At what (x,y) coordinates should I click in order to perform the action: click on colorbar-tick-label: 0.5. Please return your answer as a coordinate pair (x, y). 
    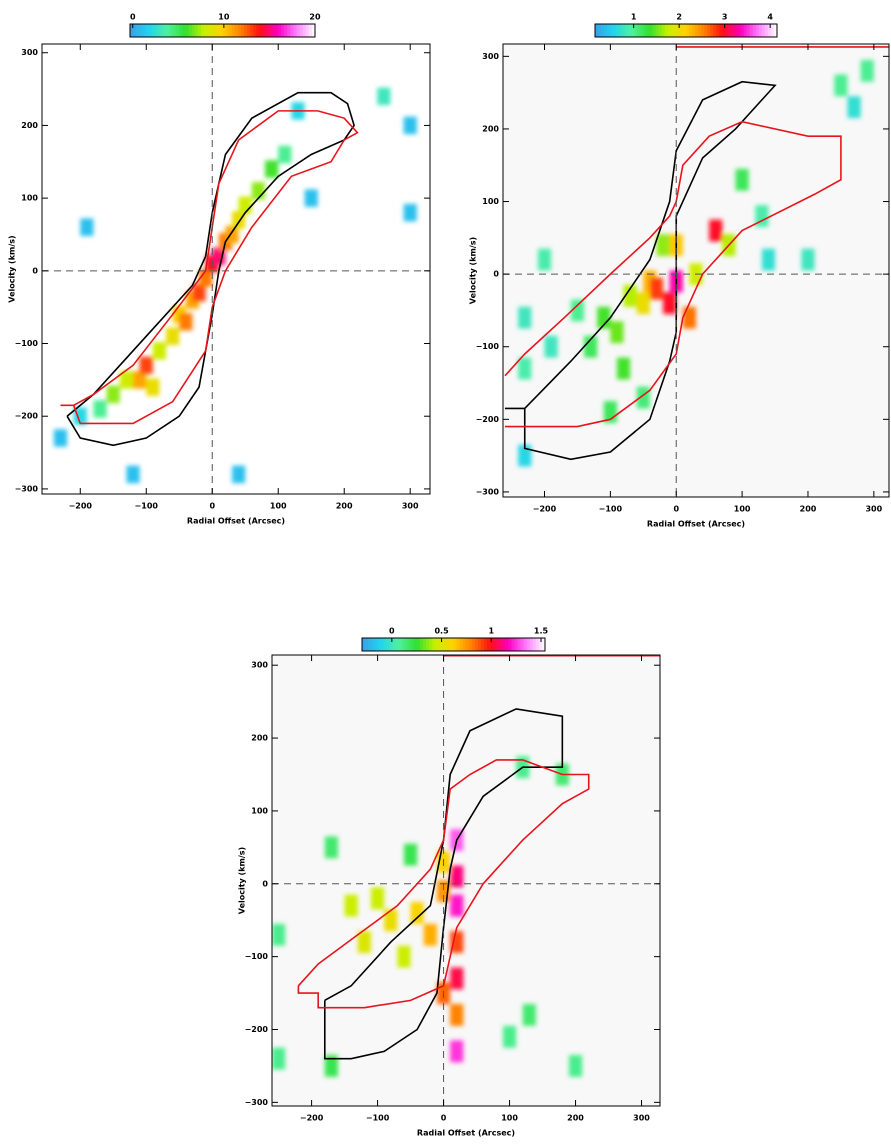
    Looking at the image, I should click on (441, 631).